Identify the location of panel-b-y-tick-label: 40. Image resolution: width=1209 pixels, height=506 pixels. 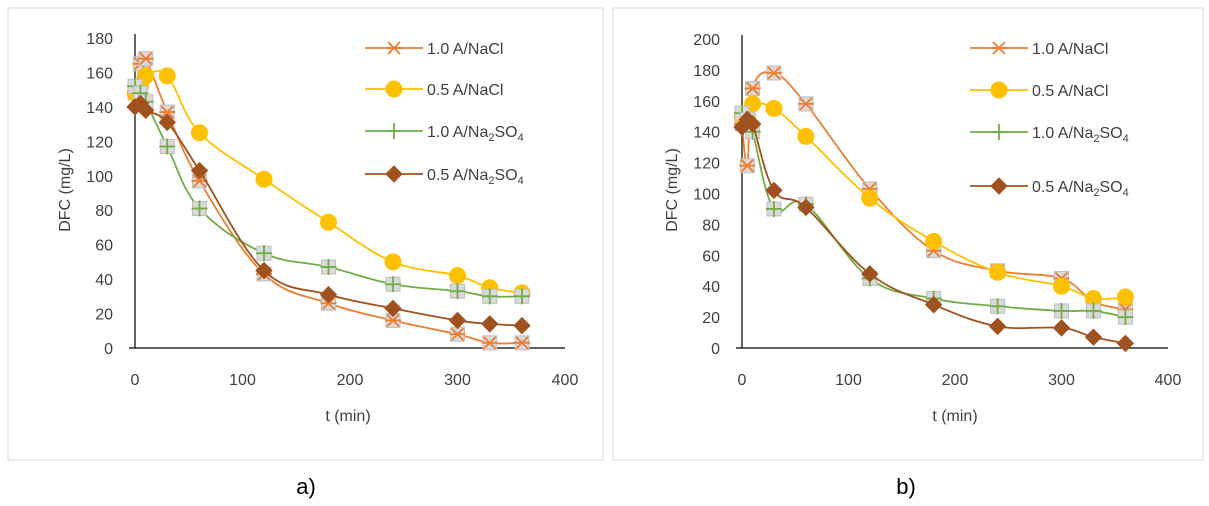
(711, 287).